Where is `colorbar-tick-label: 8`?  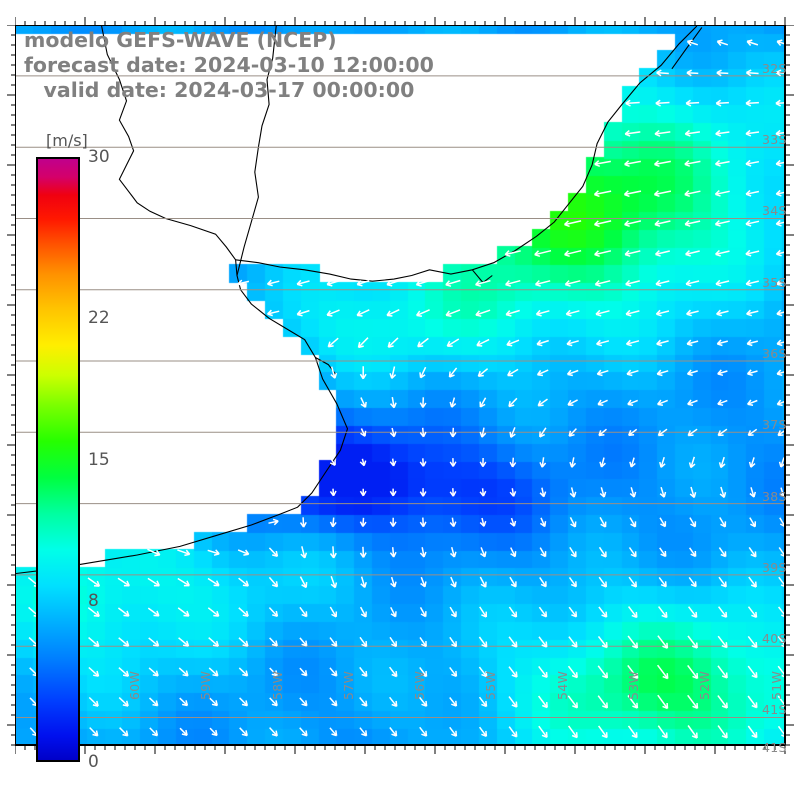
colorbar-tick-label: 8 is located at coordinates (93, 600).